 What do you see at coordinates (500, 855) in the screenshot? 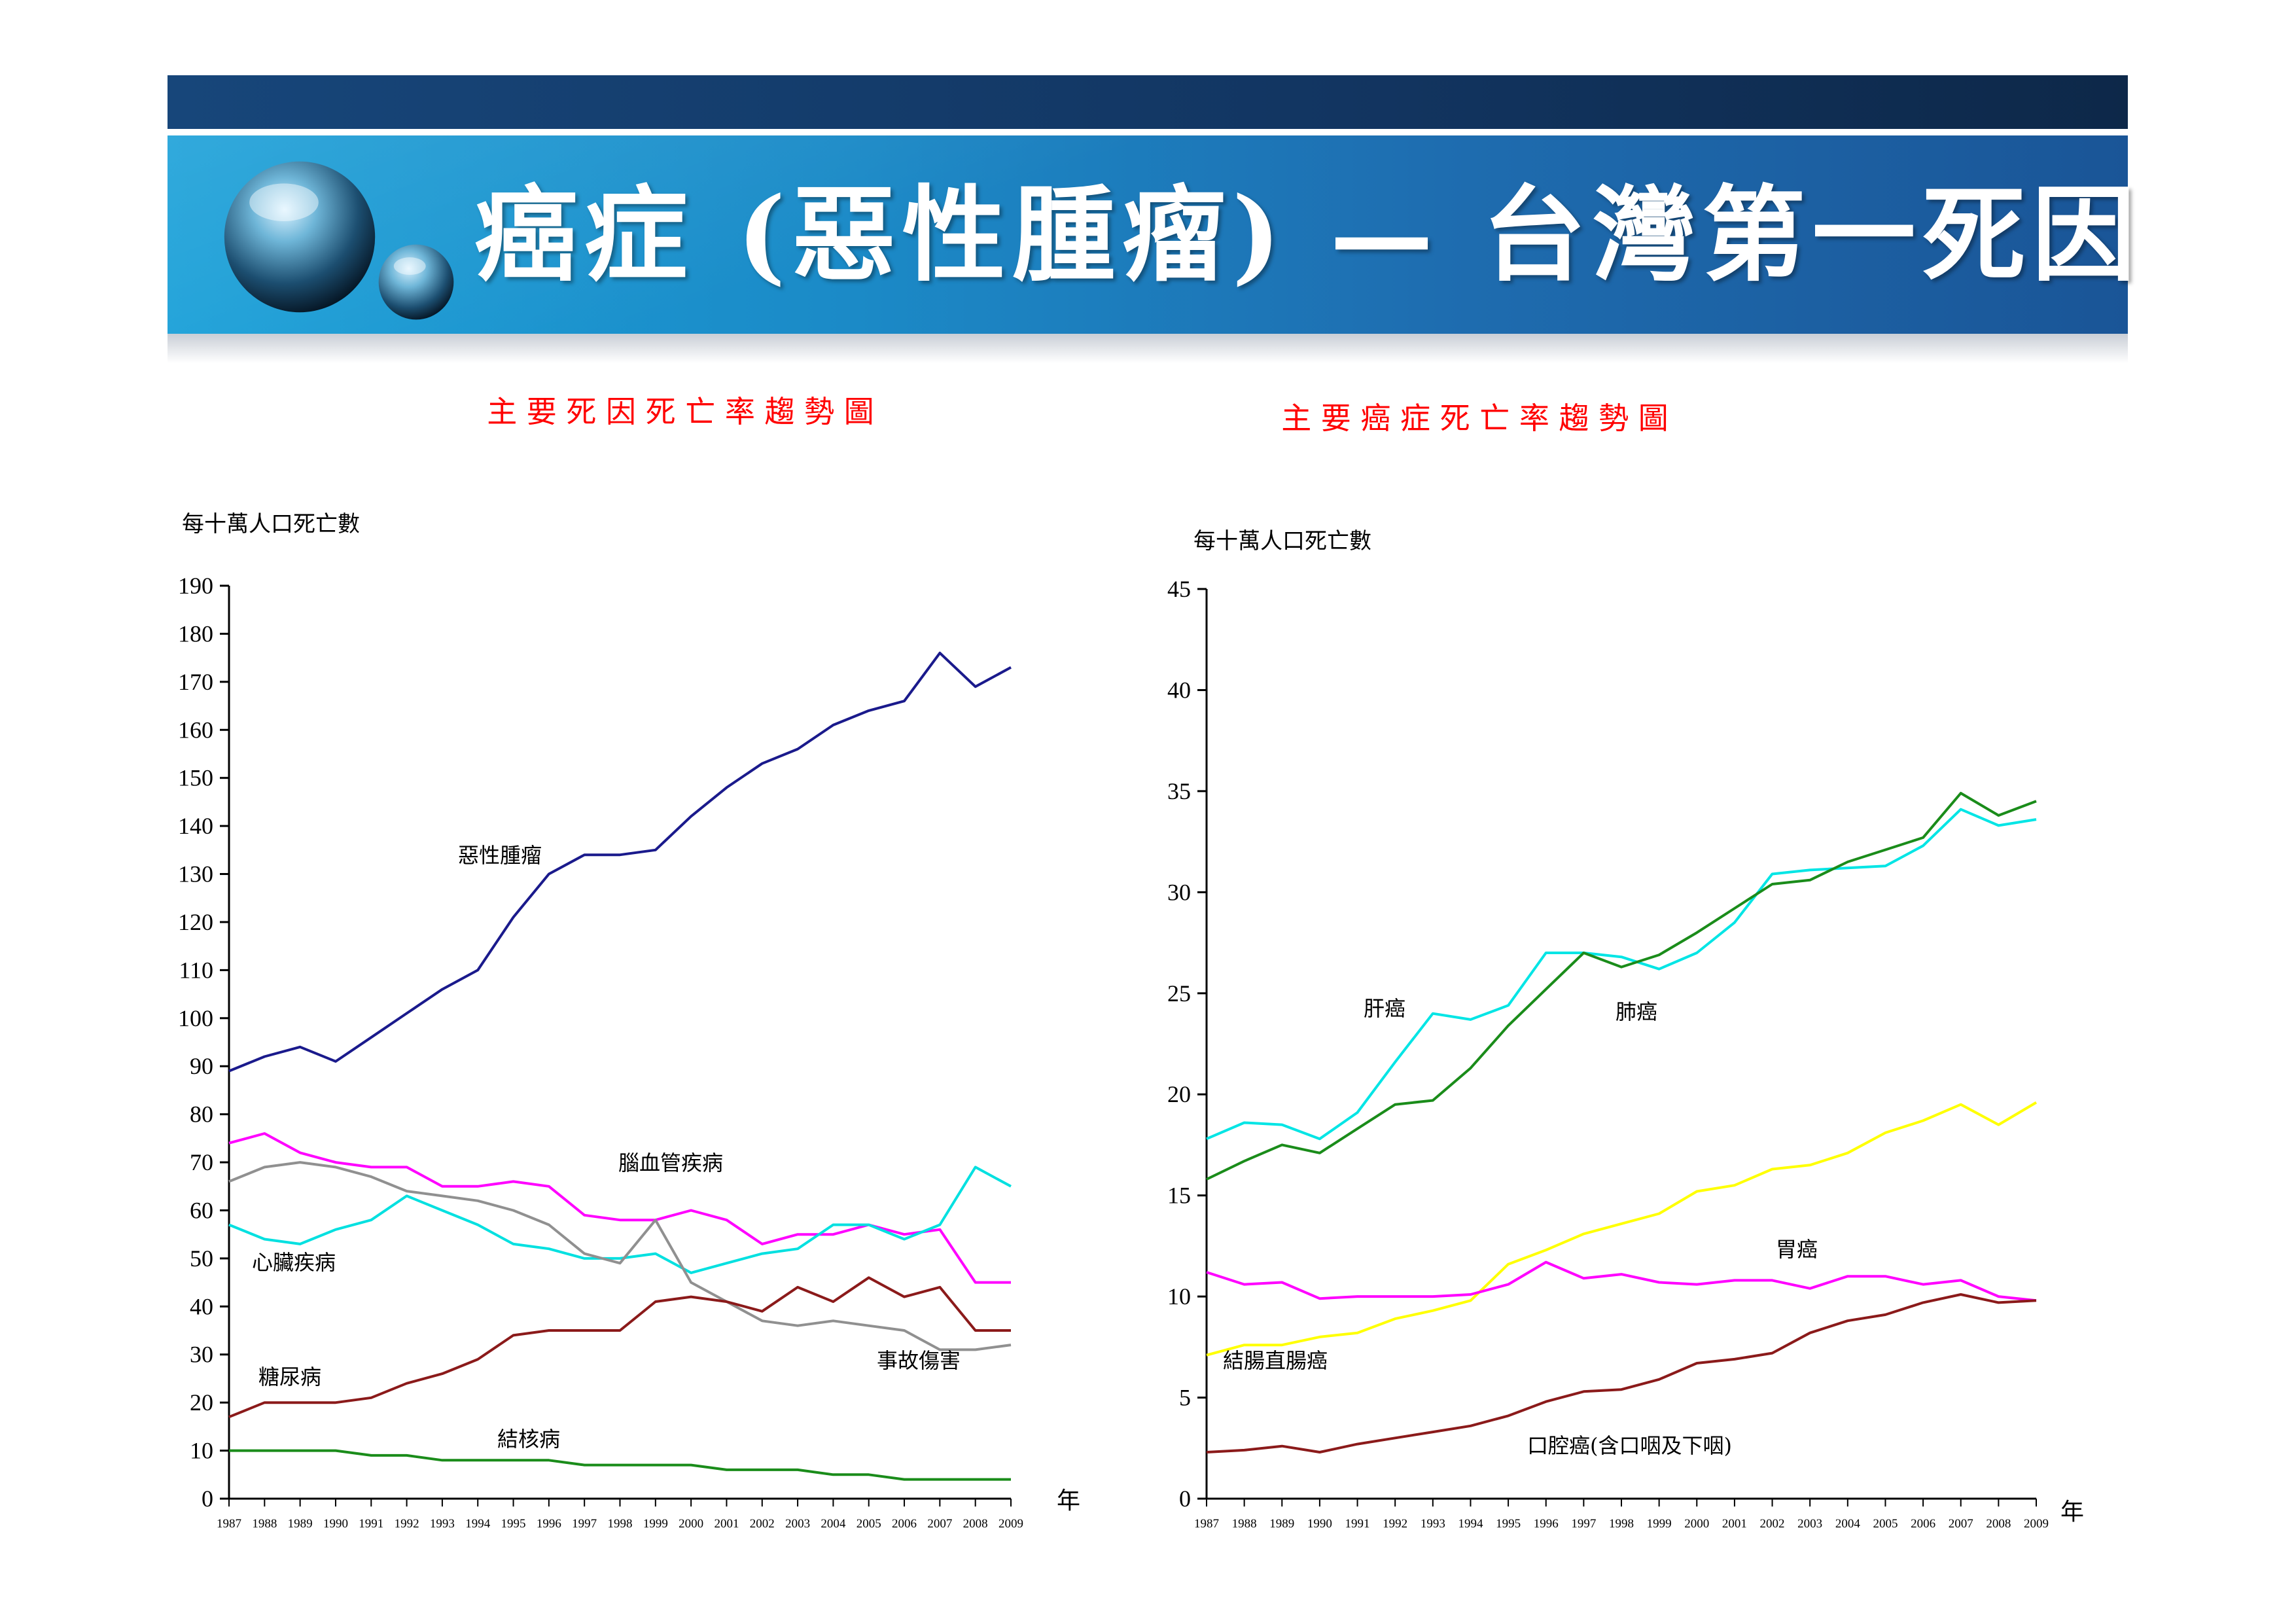
I see `series-label: 惡性腫瘤` at bounding box center [500, 855].